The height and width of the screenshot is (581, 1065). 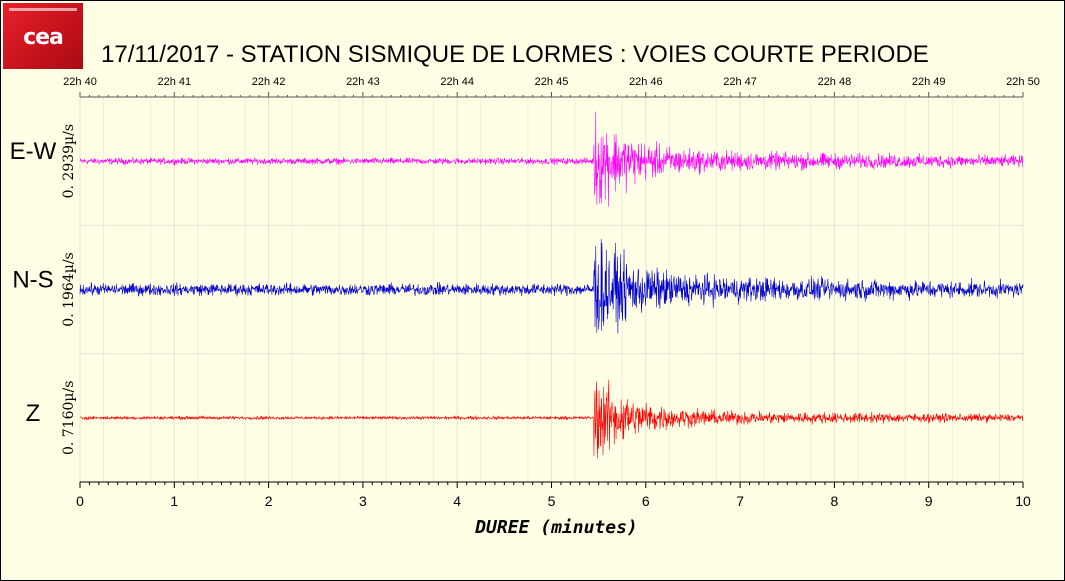 I want to click on trace-n-s, so click(x=551, y=286).